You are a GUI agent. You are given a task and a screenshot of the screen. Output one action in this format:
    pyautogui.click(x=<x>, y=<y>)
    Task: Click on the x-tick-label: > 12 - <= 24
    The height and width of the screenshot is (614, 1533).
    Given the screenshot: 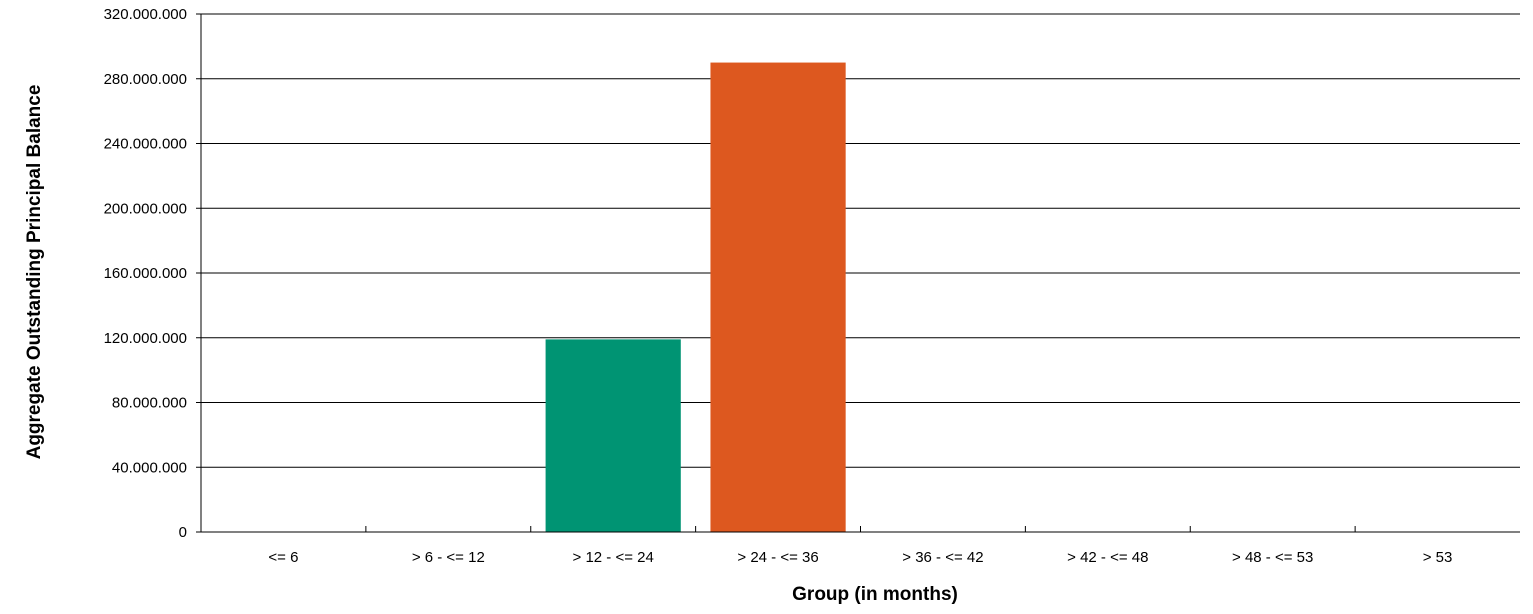 What is the action you would take?
    pyautogui.click(x=613, y=557)
    